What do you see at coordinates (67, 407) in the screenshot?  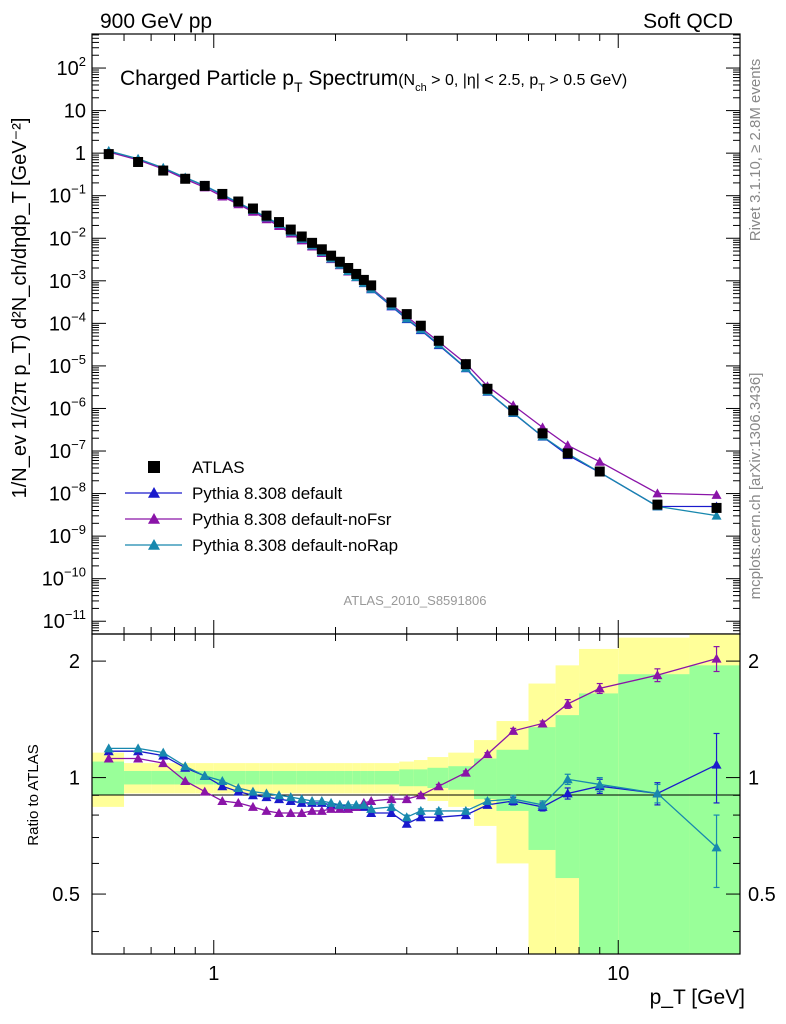 I see `y-tick-label: 10⁻⁶` at bounding box center [67, 407].